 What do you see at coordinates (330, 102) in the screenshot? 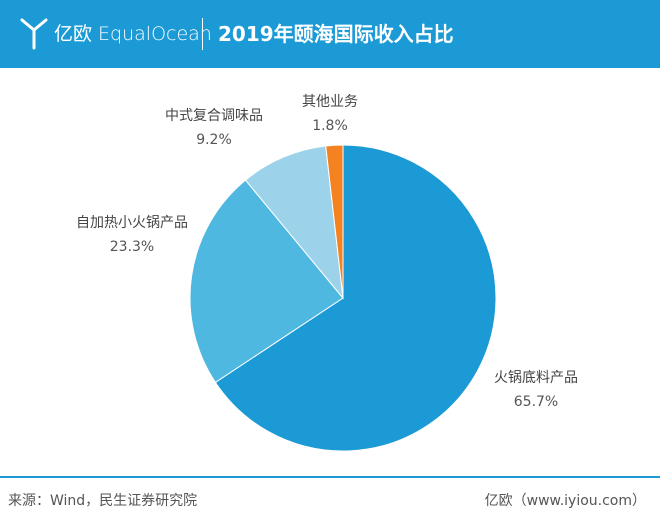
I see `slice-label-other-business: 其他业务` at bounding box center [330, 102].